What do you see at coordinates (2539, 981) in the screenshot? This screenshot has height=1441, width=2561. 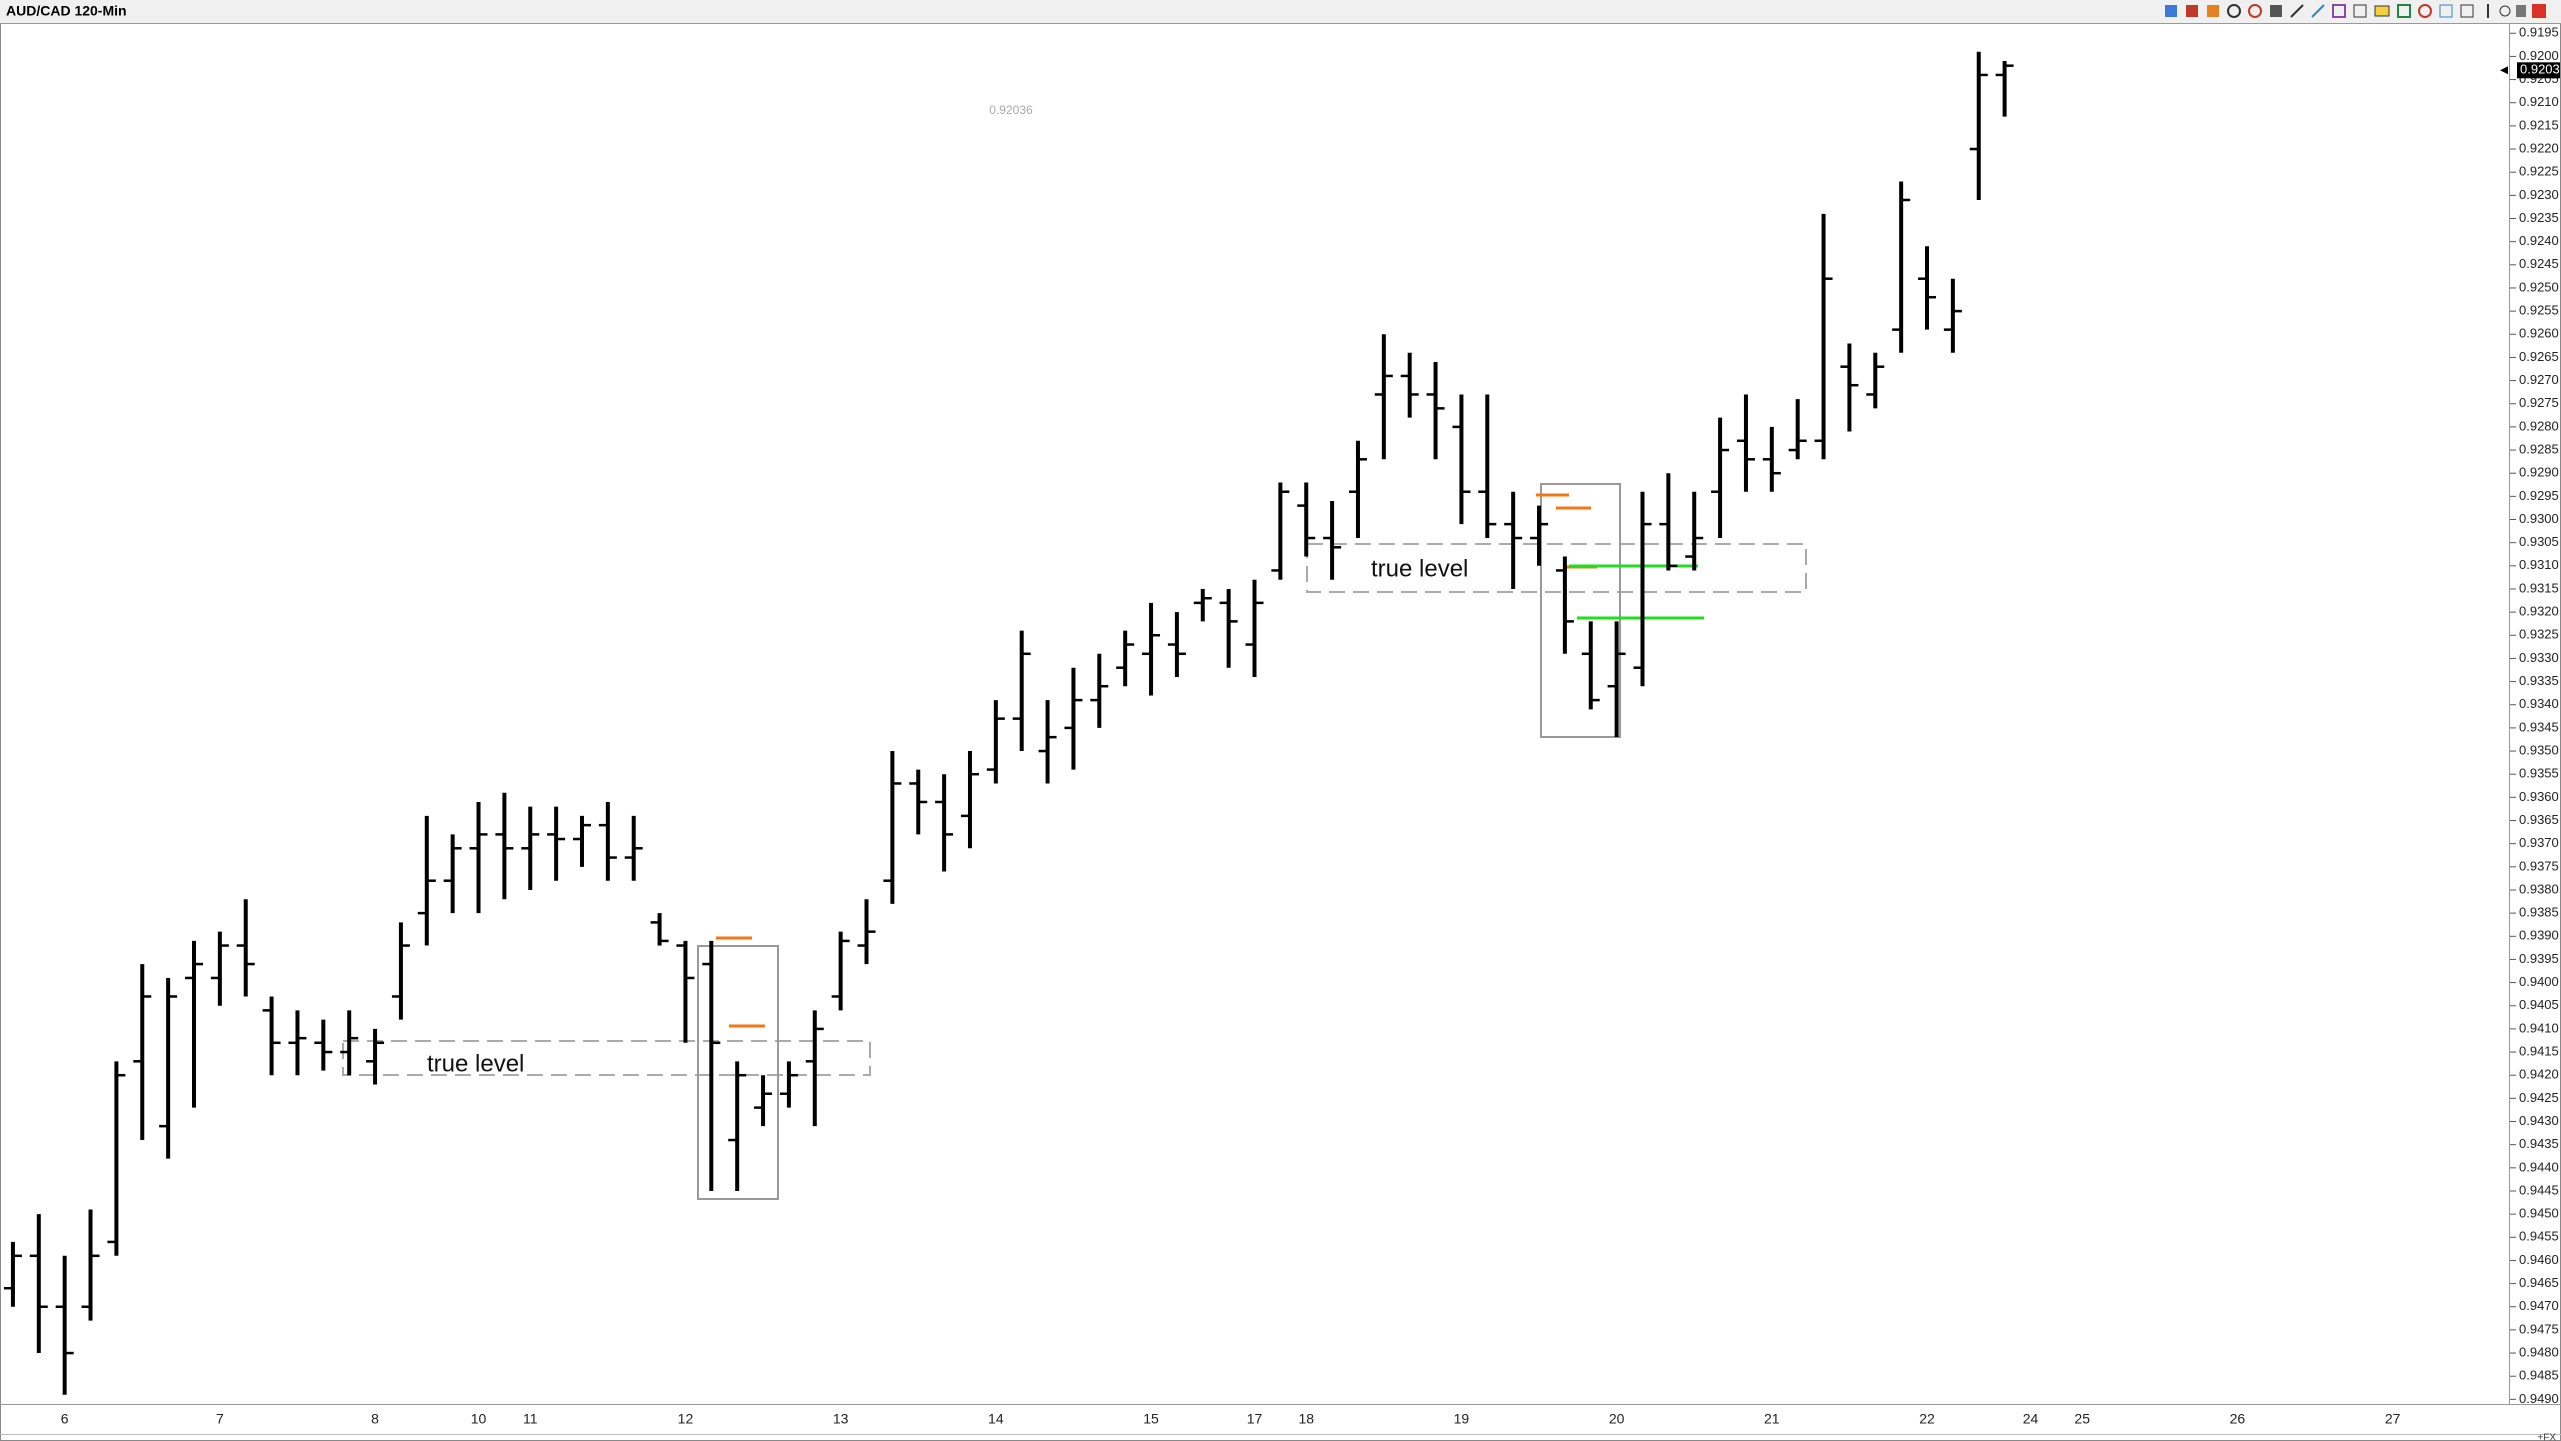 I see `y-tick-label: 0.9400` at bounding box center [2539, 981].